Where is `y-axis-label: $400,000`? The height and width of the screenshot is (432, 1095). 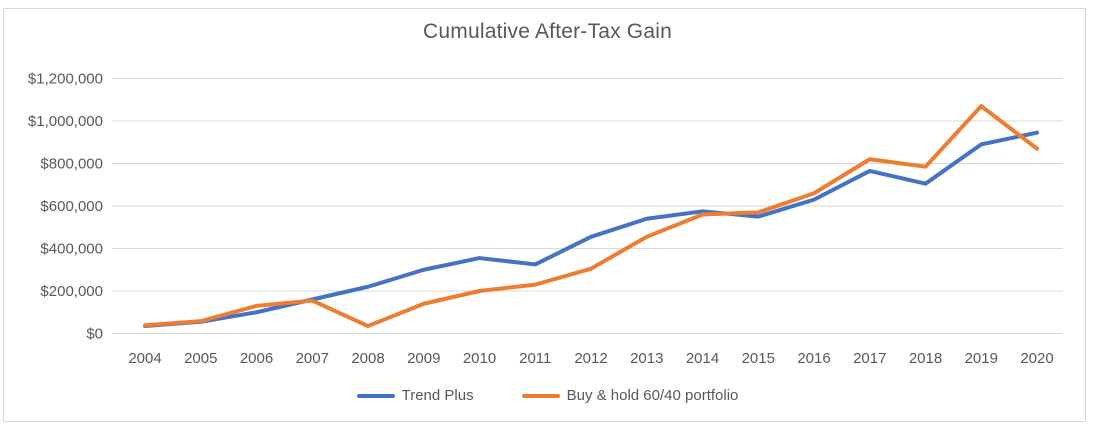
y-axis-label: $400,000 is located at coordinates (71, 249).